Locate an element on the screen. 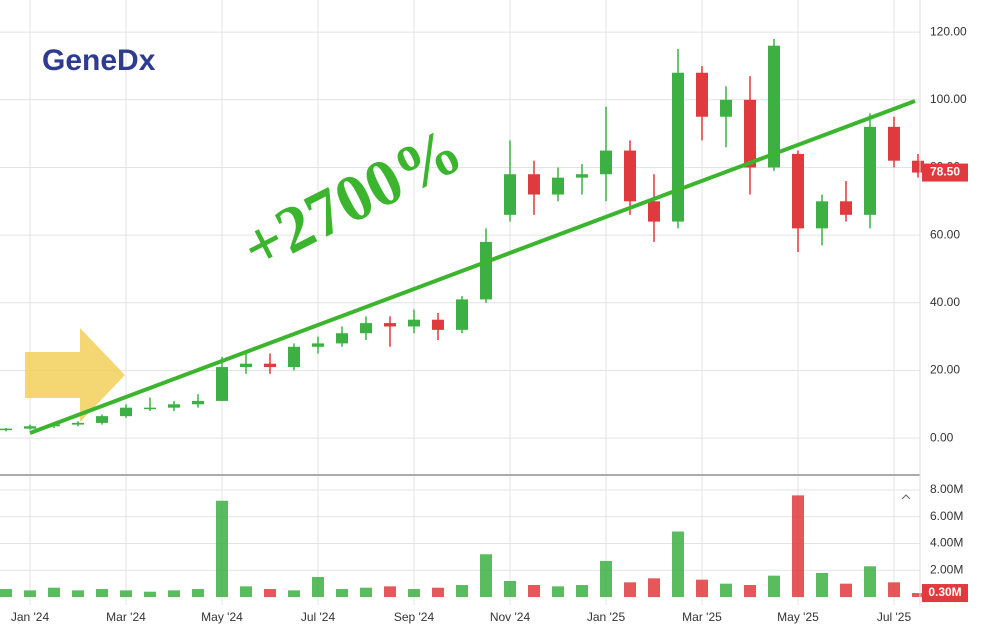  x-tick-label: Jan '25 is located at coordinates (606, 617).